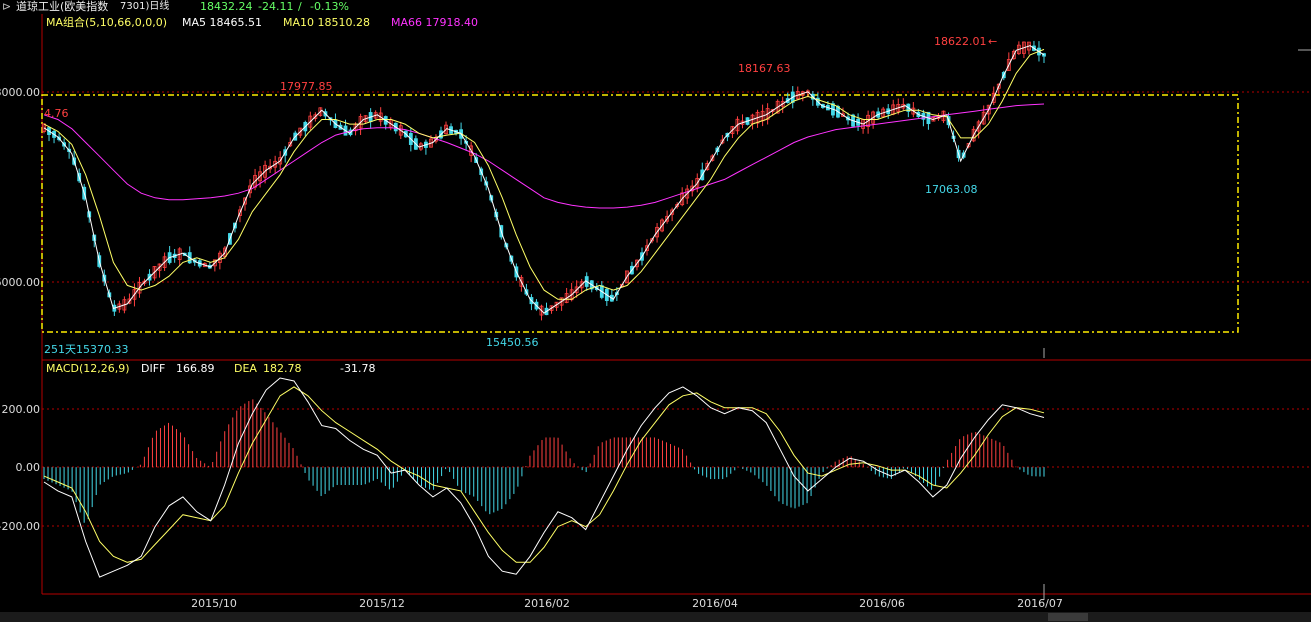 This screenshot has height=622, width=1311. I want to click on y-tick-200: 200.00, so click(21, 409).